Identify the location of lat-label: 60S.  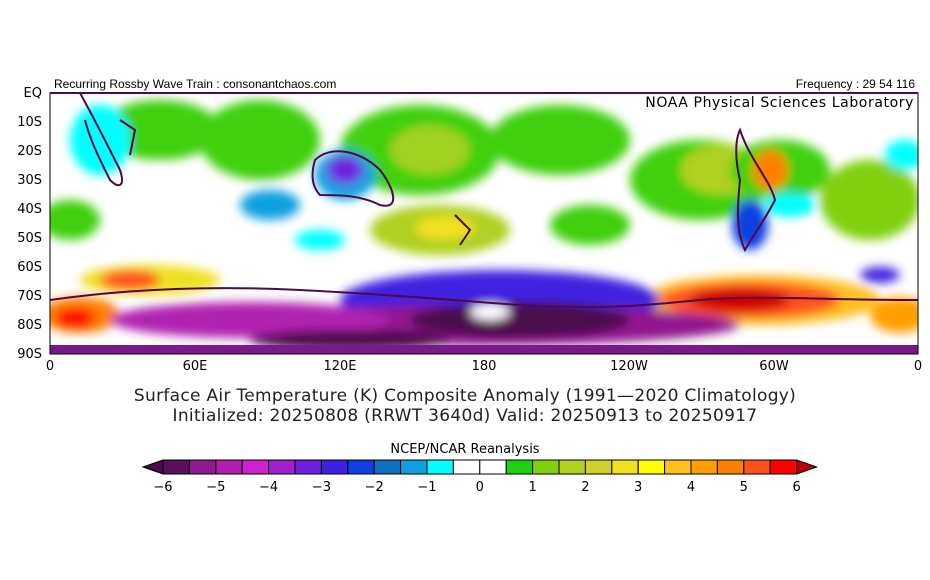
(29, 267).